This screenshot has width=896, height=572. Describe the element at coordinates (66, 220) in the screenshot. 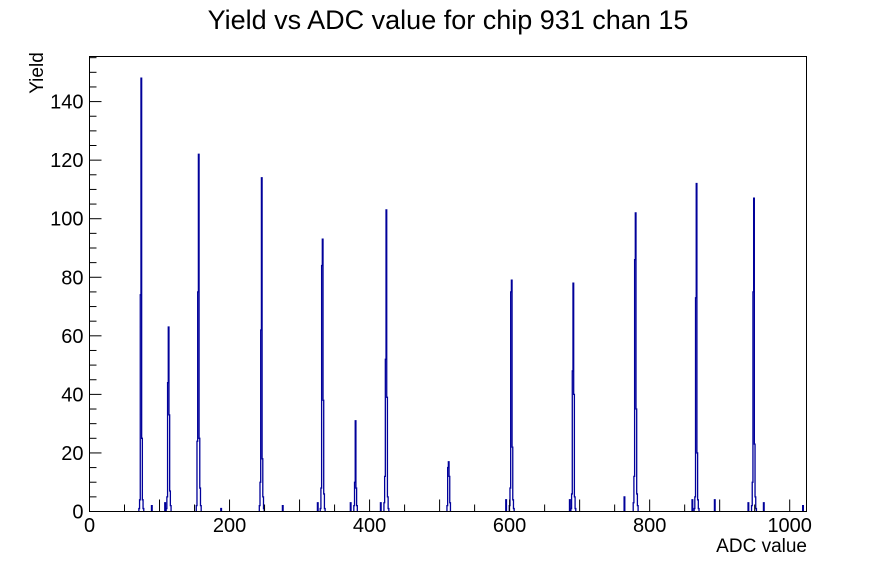

I see `y-tick-label: 100` at that location.